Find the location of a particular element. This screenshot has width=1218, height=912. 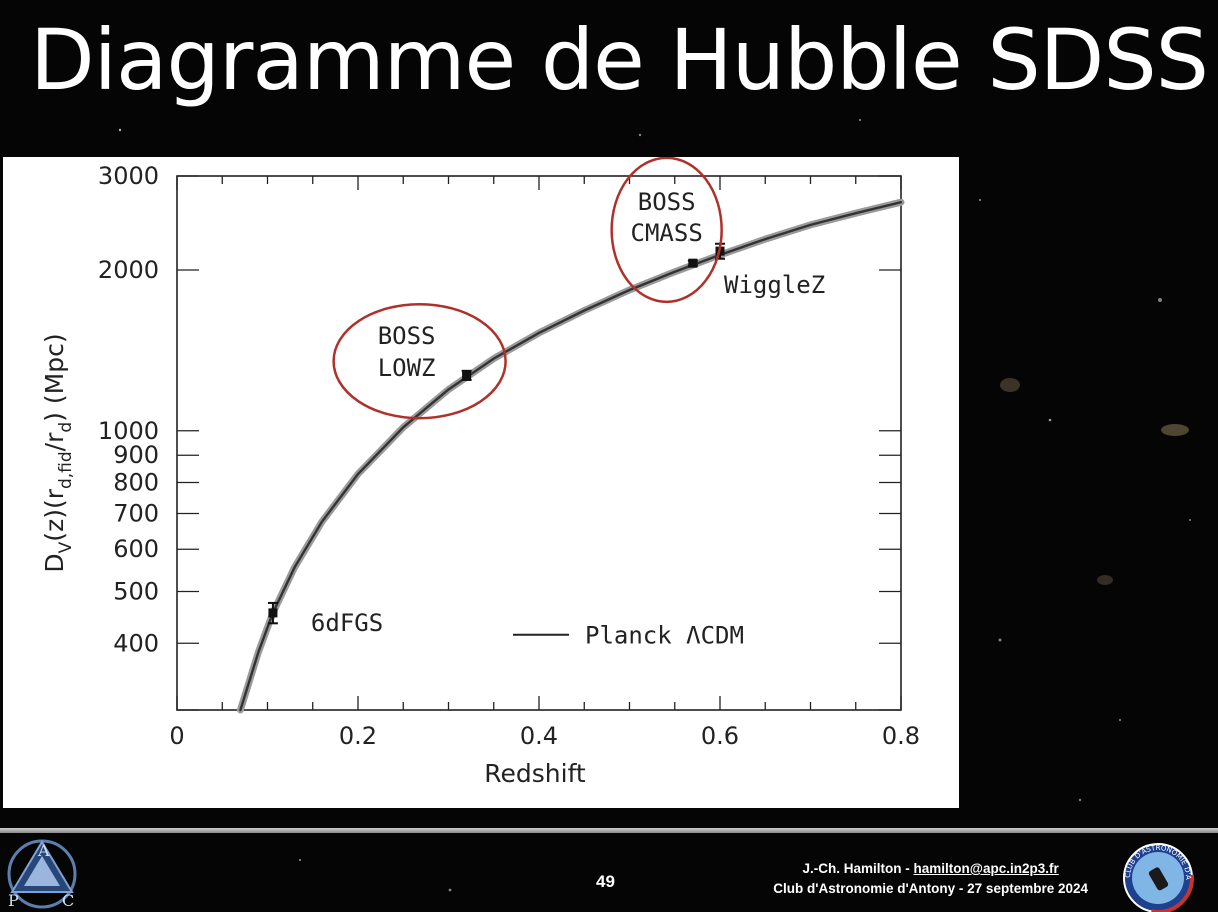

y-tick-label: 400 is located at coordinates (136, 643).